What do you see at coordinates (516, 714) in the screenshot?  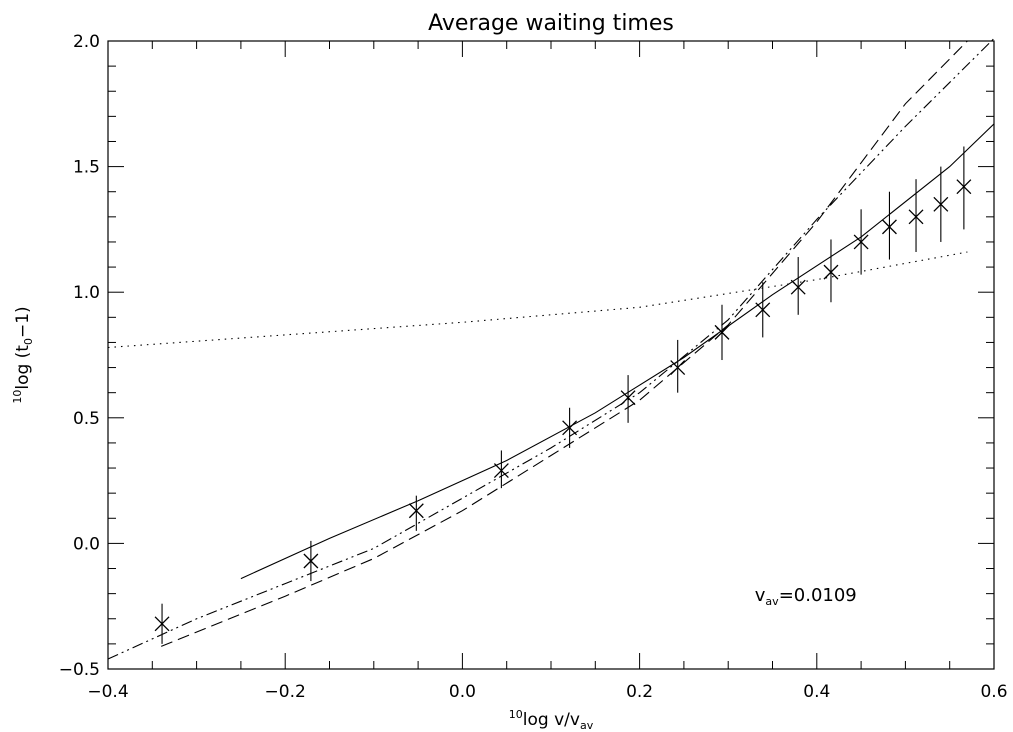 I see `x-axis-label-prefix: 10` at bounding box center [516, 714].